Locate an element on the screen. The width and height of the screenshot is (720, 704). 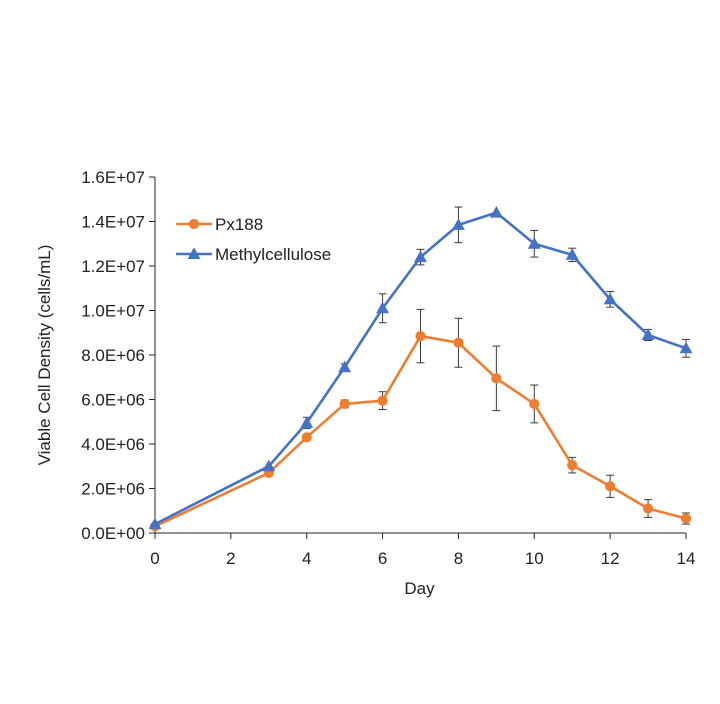
y-tick-label: 1.6E+07 is located at coordinates (113, 177).